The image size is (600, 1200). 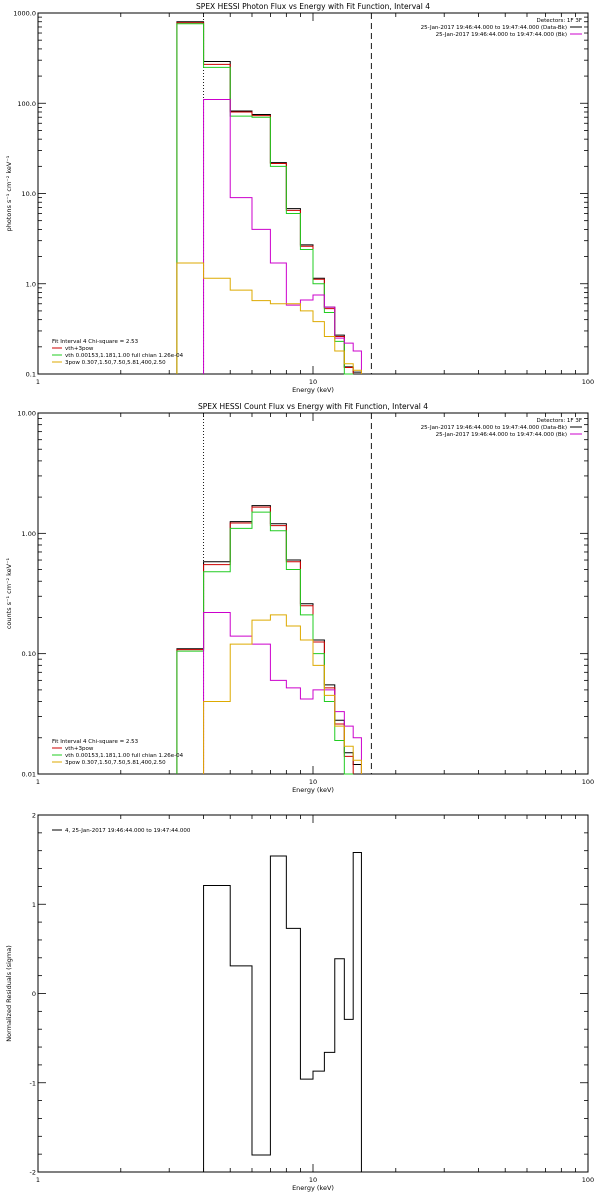 What do you see at coordinates (29, 194) in the screenshot?
I see `y-tick-label: 10.0` at bounding box center [29, 194].